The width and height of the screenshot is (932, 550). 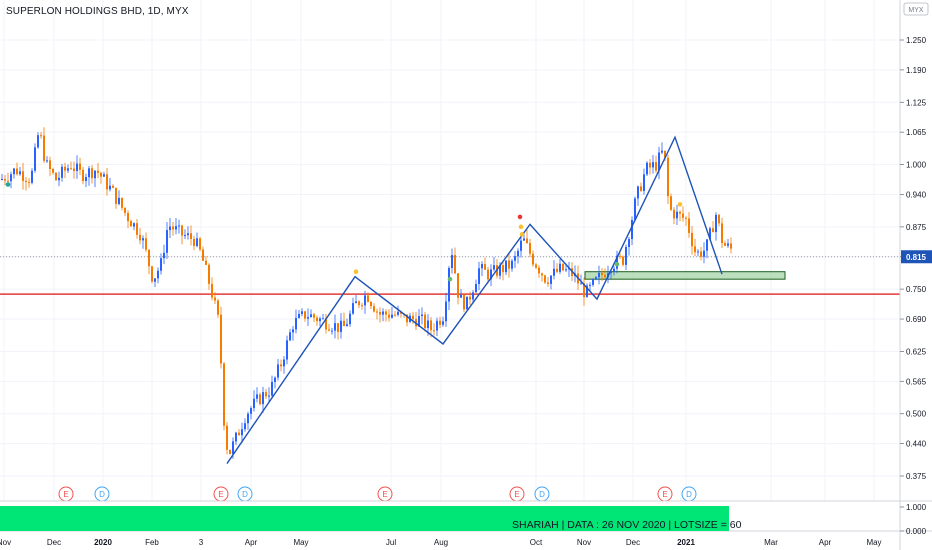 What do you see at coordinates (916, 531) in the screenshot?
I see `pane-tick-label: 0.000` at bounding box center [916, 531].